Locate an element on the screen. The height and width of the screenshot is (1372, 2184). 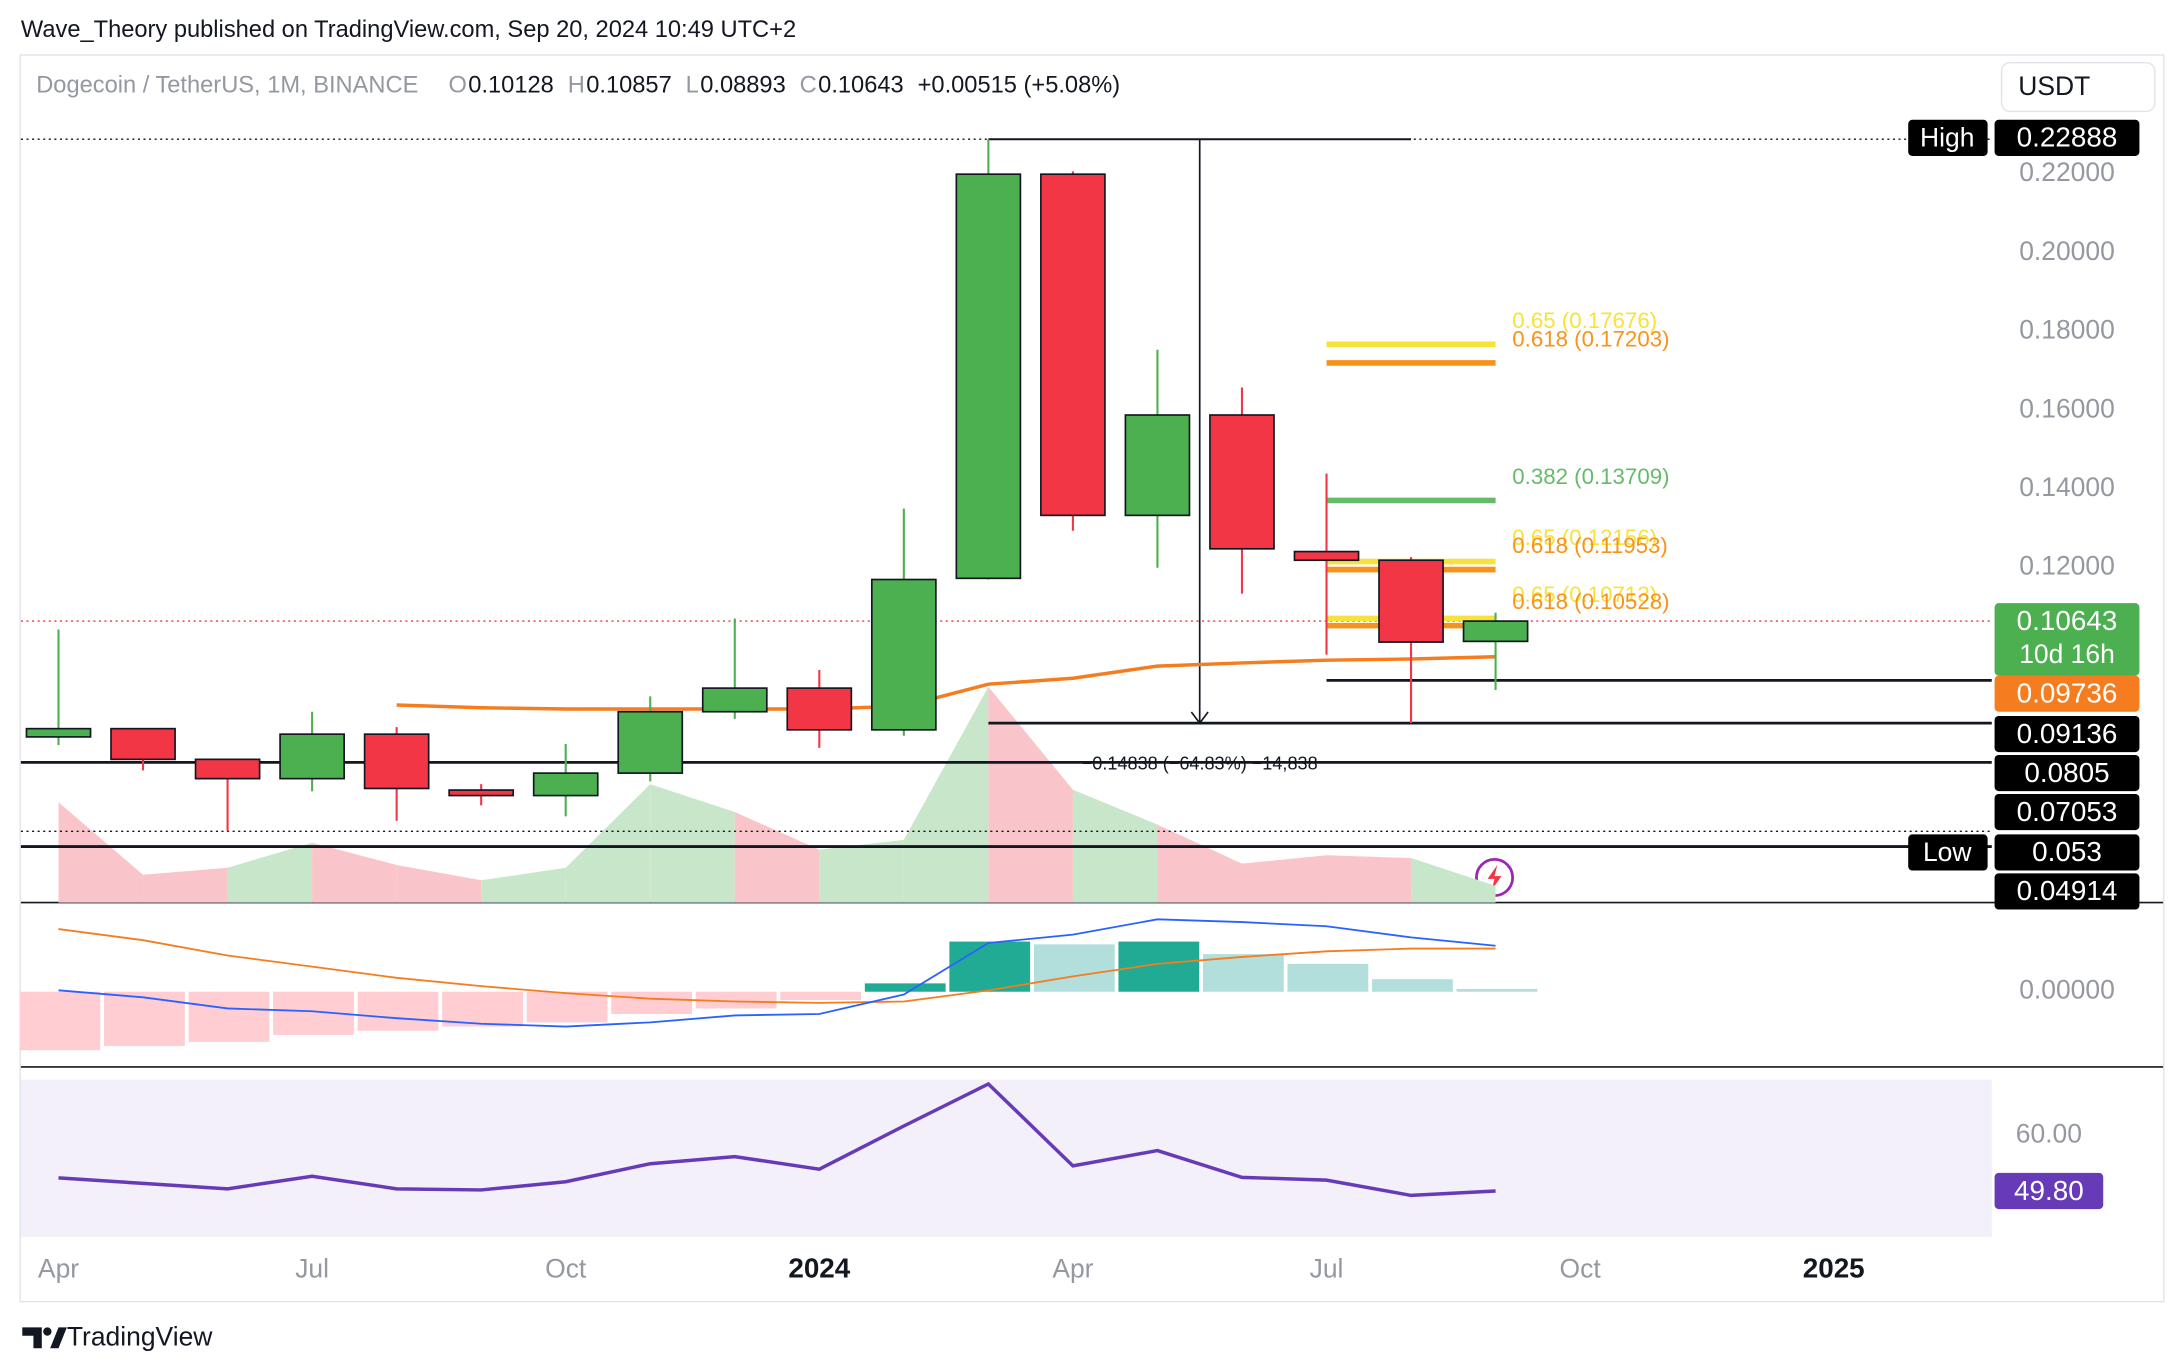
measure-label: −0.14838 (−64.83%) −14,838 is located at coordinates (1200, 764).